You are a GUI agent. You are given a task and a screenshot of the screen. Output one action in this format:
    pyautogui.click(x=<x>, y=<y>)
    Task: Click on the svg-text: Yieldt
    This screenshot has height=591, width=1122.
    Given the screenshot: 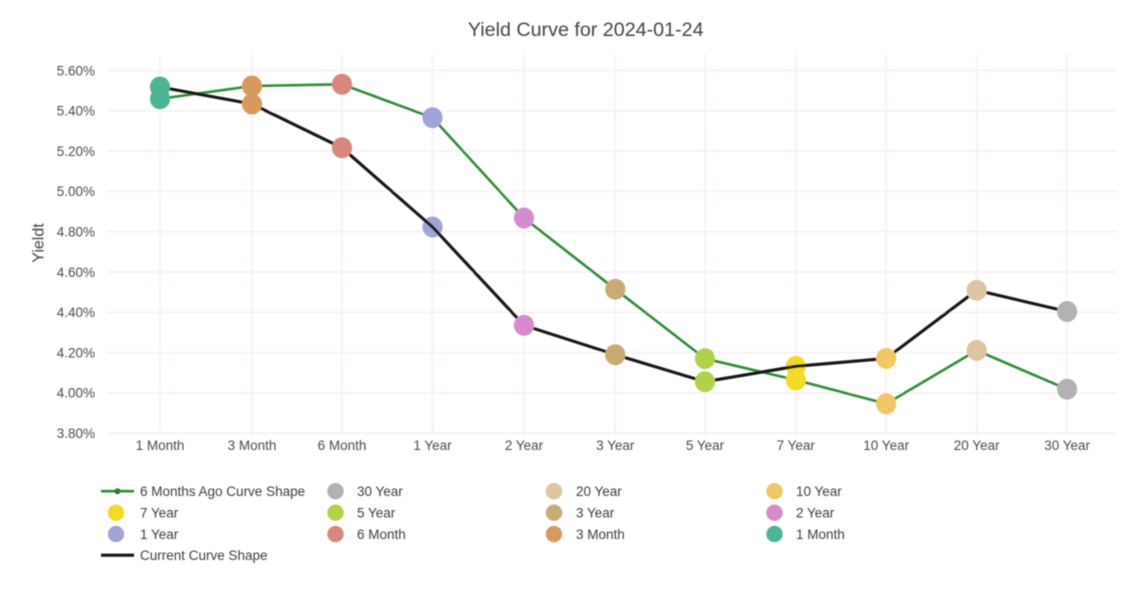 What is the action you would take?
    pyautogui.click(x=39, y=243)
    